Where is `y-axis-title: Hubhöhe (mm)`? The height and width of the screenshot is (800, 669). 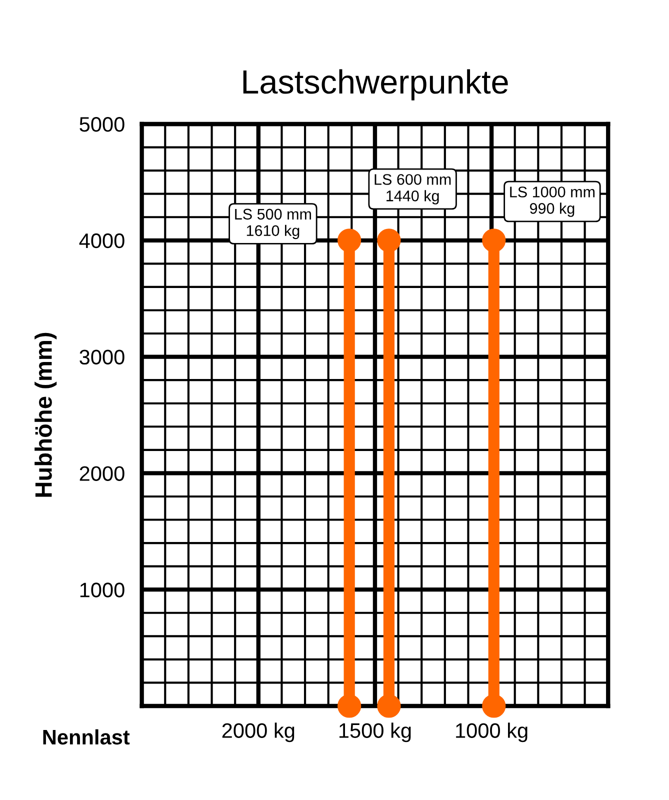
y-axis-title: Hubhöhe (mm) is located at coordinates (45, 414).